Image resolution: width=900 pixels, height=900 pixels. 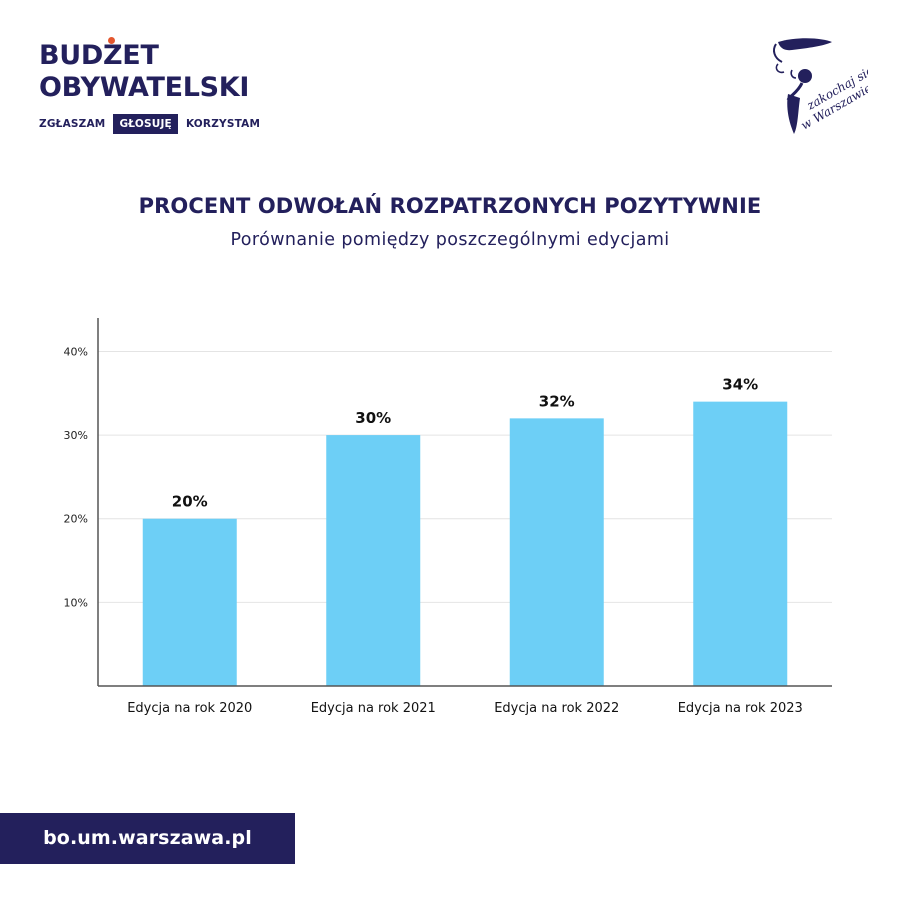 What do you see at coordinates (556, 708) in the screenshot?
I see `x-tick-label: Edycja na rok 2022` at bounding box center [556, 708].